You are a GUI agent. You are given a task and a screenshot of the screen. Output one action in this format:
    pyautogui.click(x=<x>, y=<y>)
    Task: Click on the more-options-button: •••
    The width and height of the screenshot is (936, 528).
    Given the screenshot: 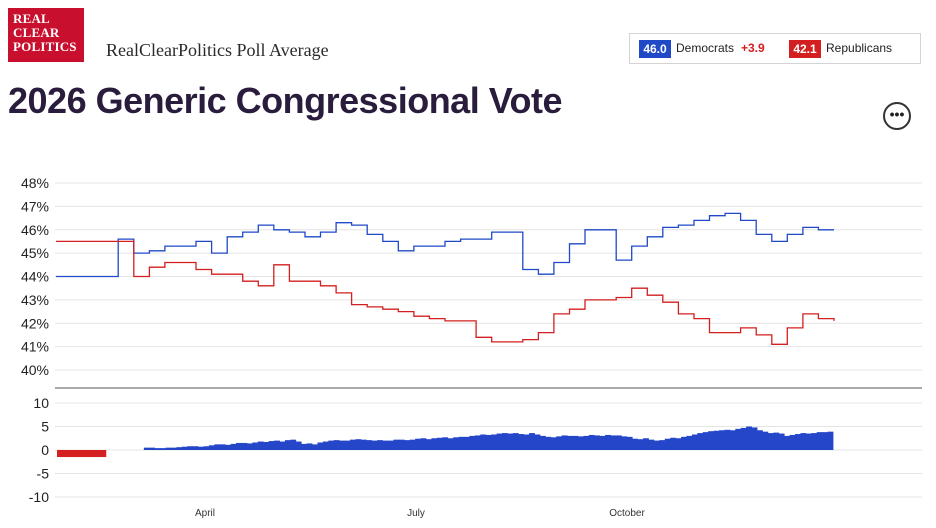 What is the action you would take?
    pyautogui.click(x=897, y=116)
    